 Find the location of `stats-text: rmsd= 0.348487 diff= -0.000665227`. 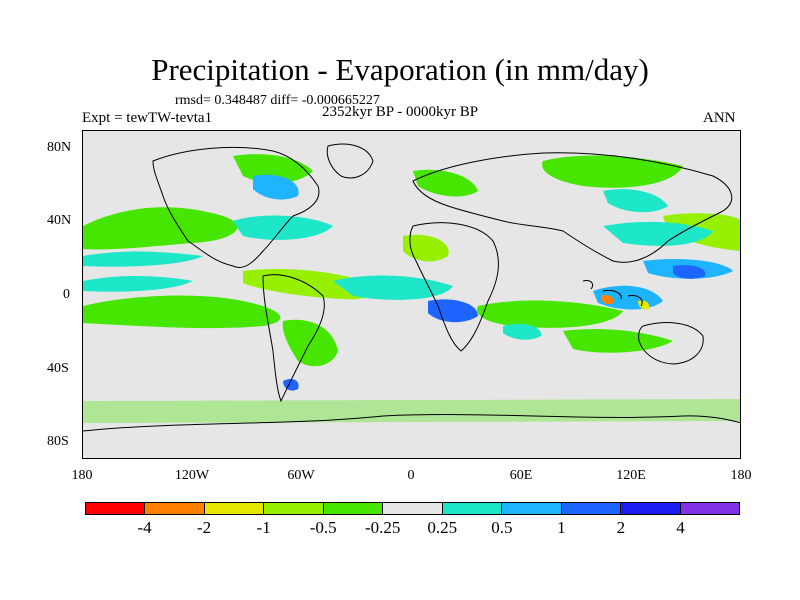

stats-text: rmsd= 0.348487 diff= -0.000665227 is located at coordinates (277, 100).